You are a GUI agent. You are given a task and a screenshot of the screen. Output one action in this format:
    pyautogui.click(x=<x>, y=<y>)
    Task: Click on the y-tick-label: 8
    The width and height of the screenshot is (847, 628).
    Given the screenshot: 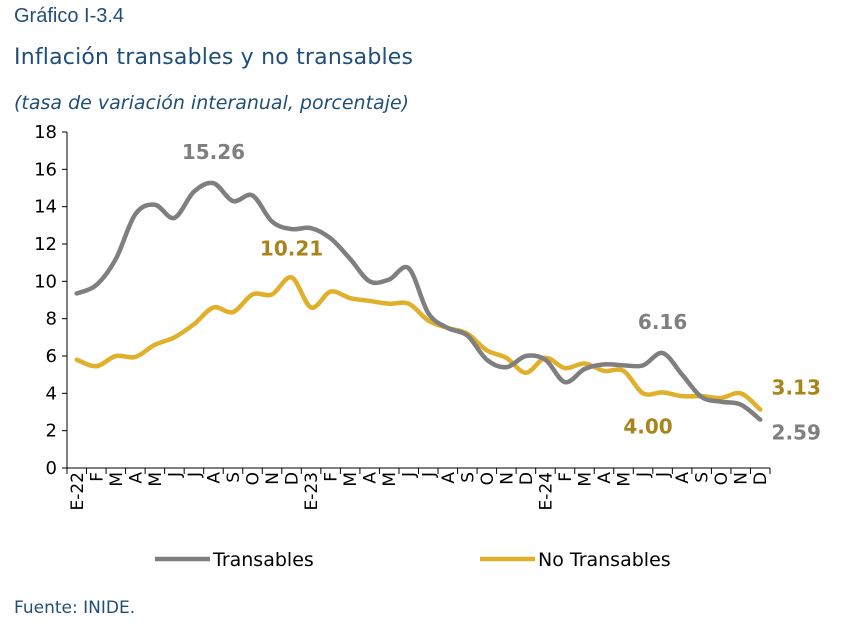 What is the action you would take?
    pyautogui.click(x=51, y=319)
    